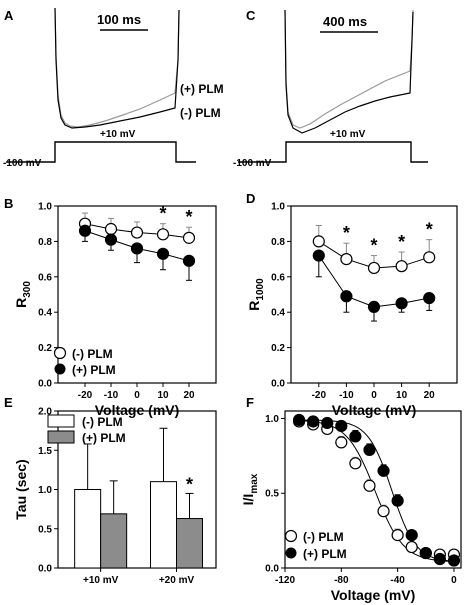 This screenshot has height=605, width=468. Describe the element at coordinates (102, 422) in the screenshot. I see `panel-e-legend-control: (-) PLM` at that location.